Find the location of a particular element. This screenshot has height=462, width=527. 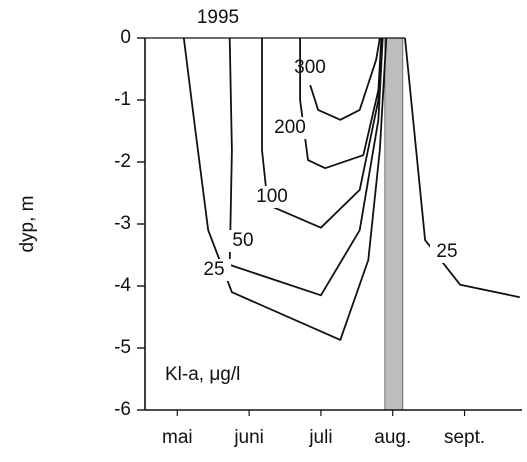

y-axis-label: dyp, m is located at coordinates (27, 223).